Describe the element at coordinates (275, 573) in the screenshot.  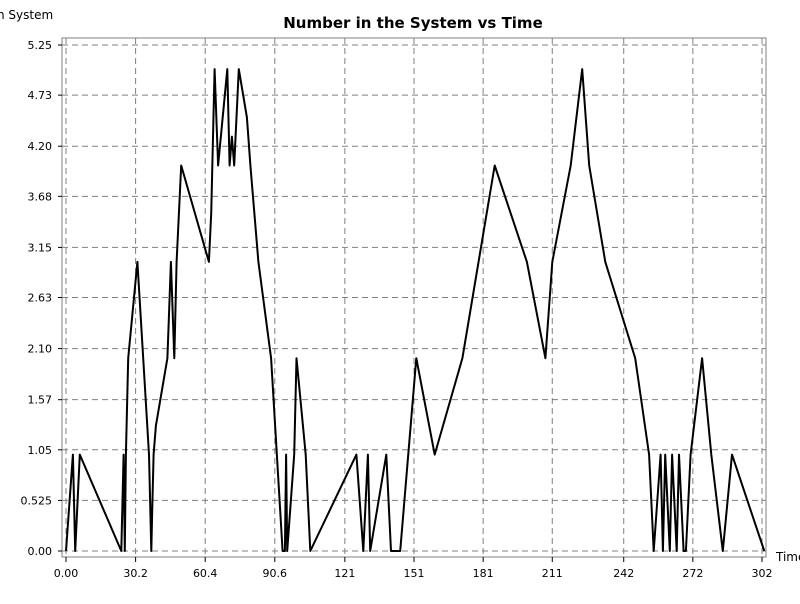
I see `x-tick-label: 90.6` at that location.